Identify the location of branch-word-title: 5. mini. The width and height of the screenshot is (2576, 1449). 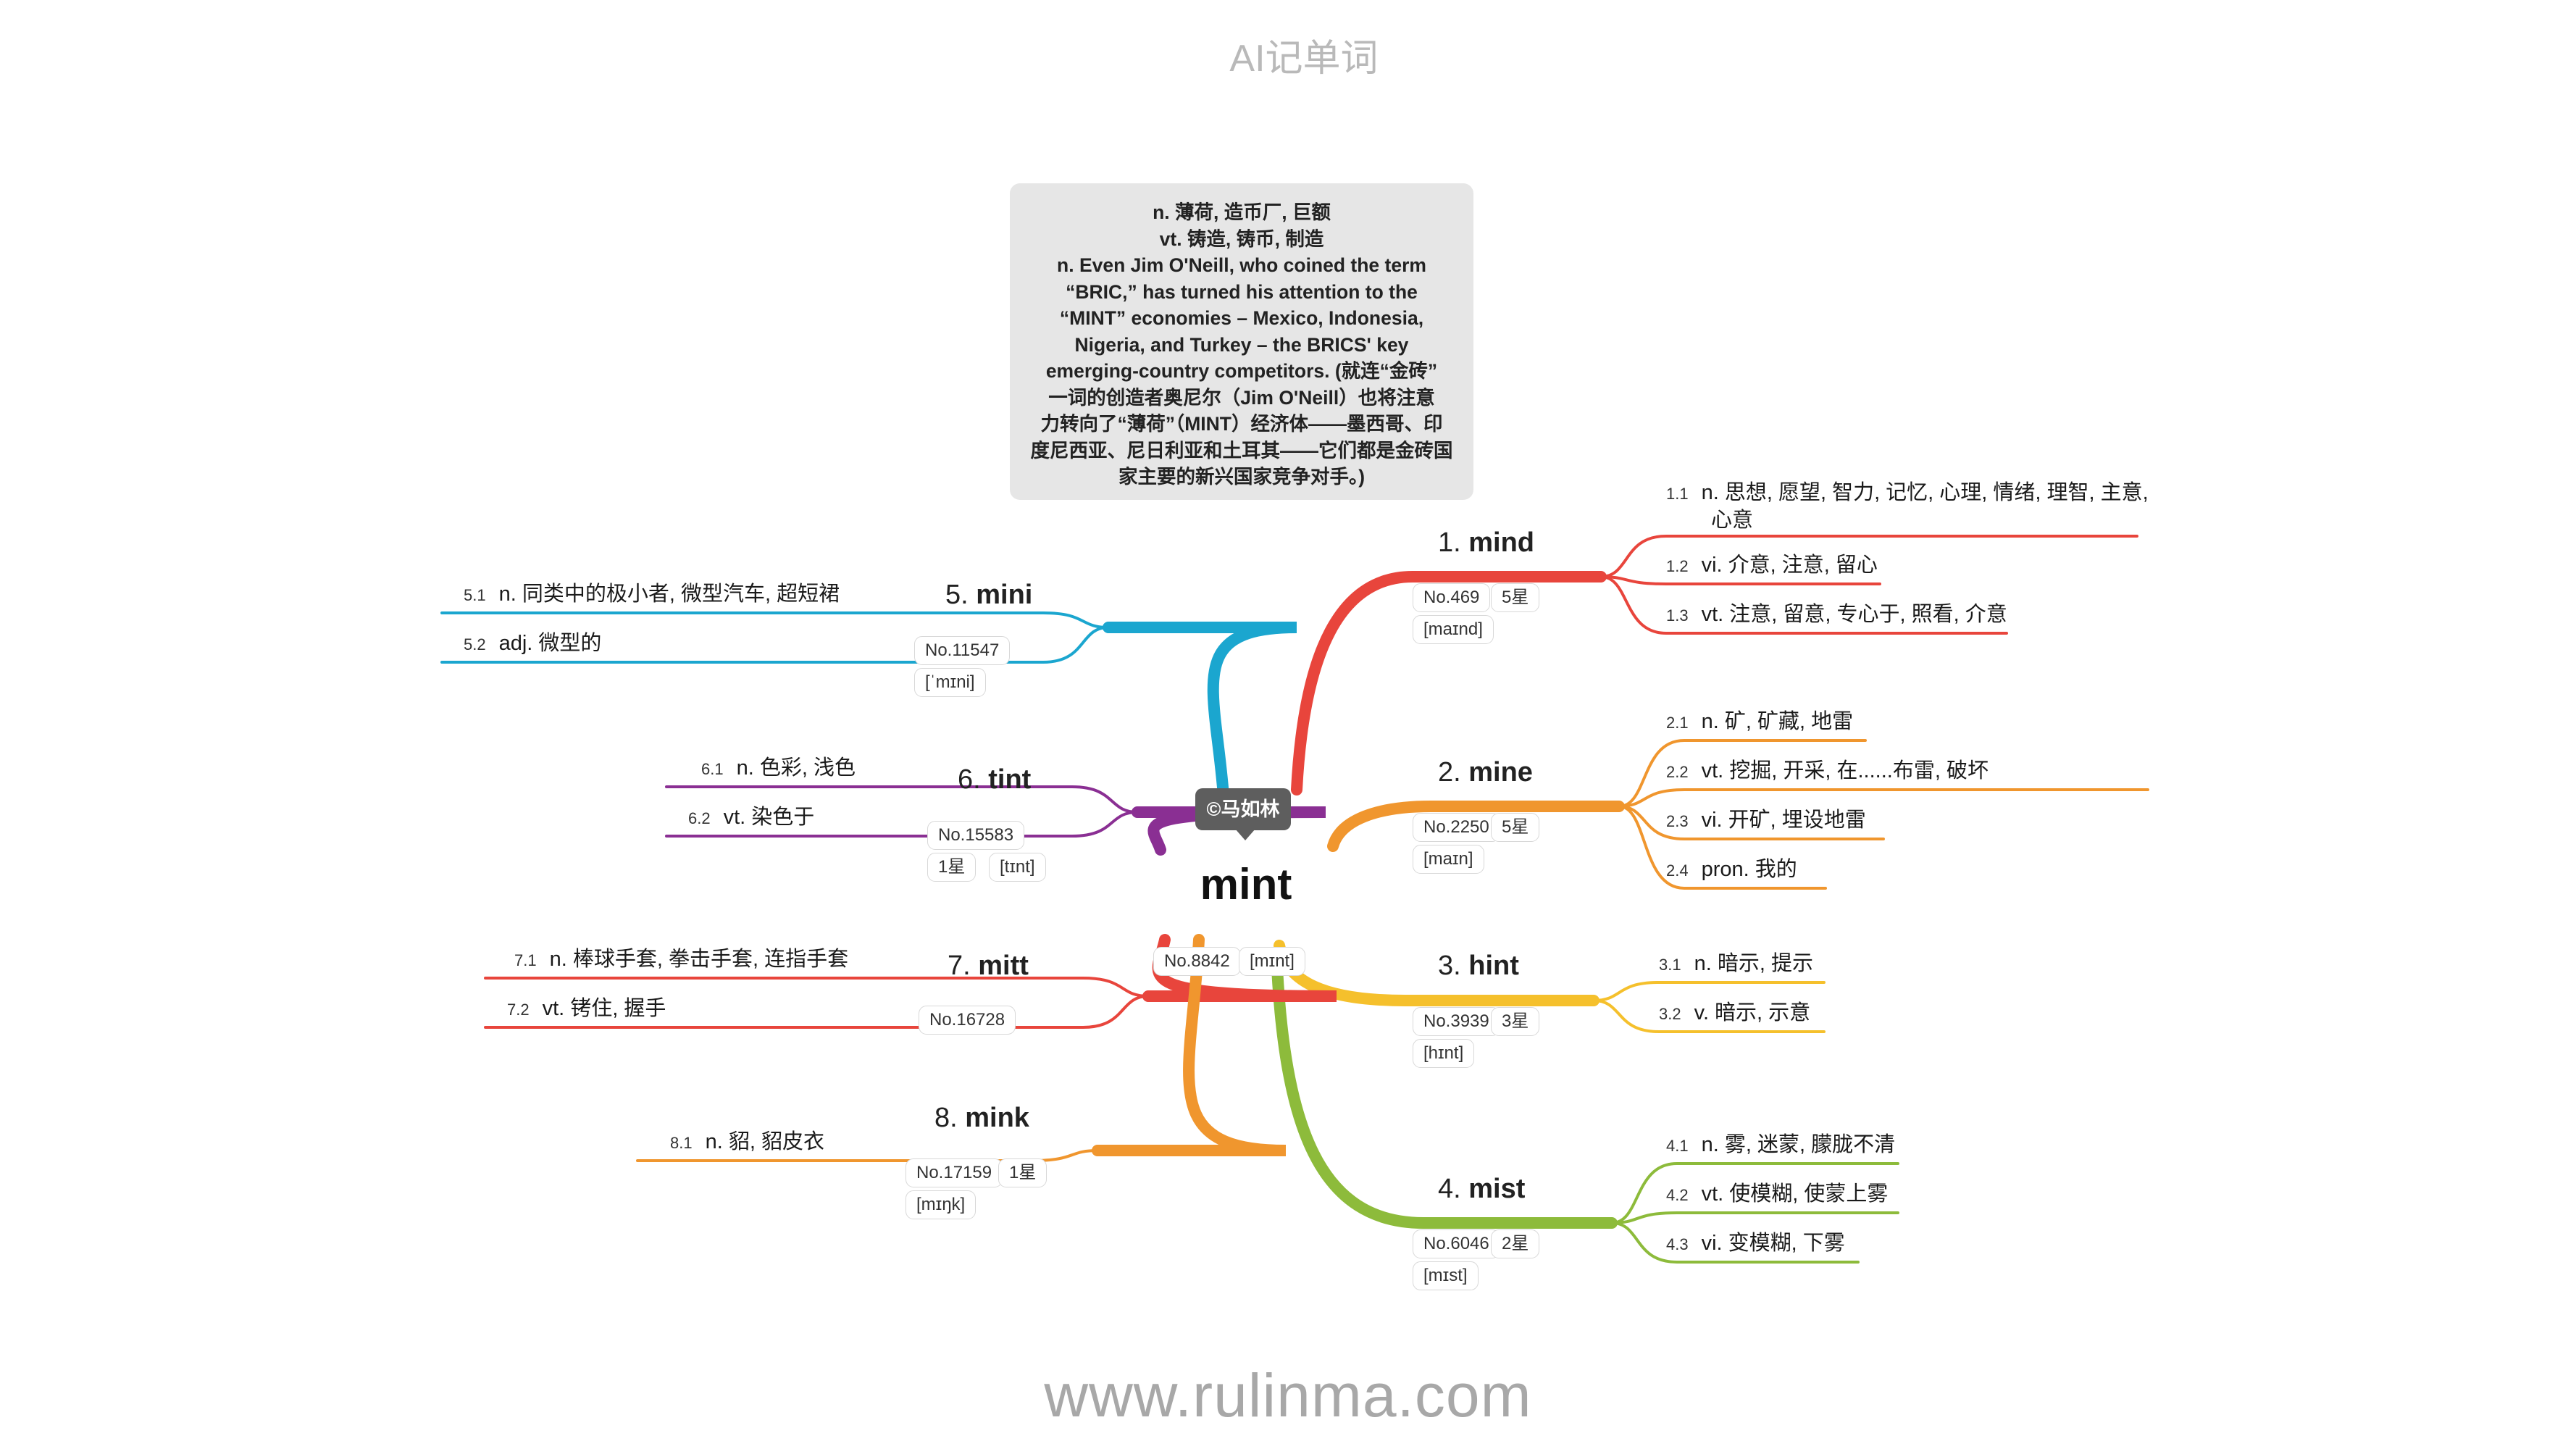
(988, 596).